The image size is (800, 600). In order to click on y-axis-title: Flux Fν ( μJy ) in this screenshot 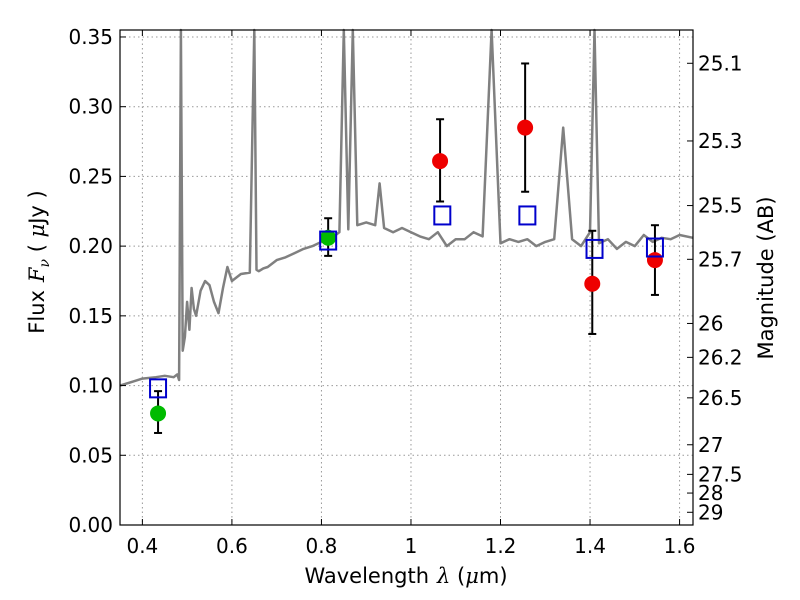, I will do `click(39, 261)`.